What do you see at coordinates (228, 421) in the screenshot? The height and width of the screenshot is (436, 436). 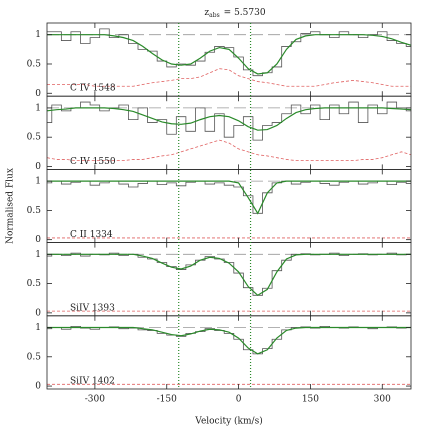 I see `x-axis-label: Velocity (km/s)` at bounding box center [228, 421].